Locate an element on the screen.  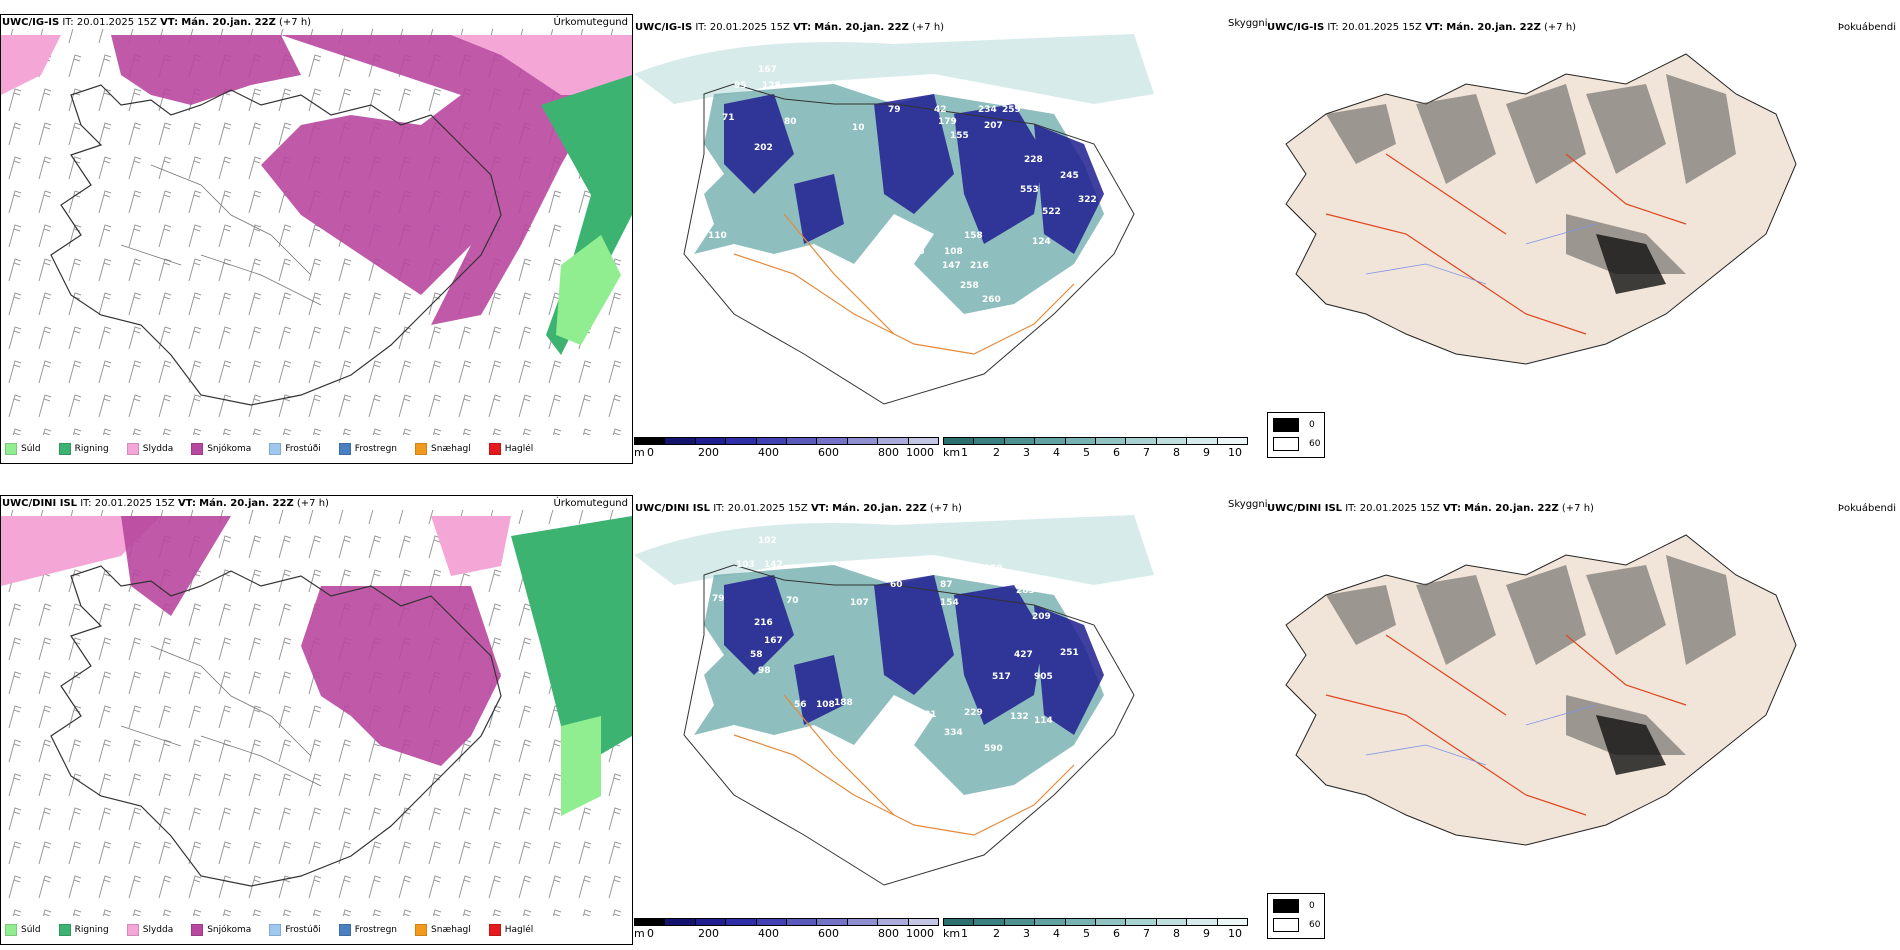
ceiling-label: 70 is located at coordinates (792, 601).